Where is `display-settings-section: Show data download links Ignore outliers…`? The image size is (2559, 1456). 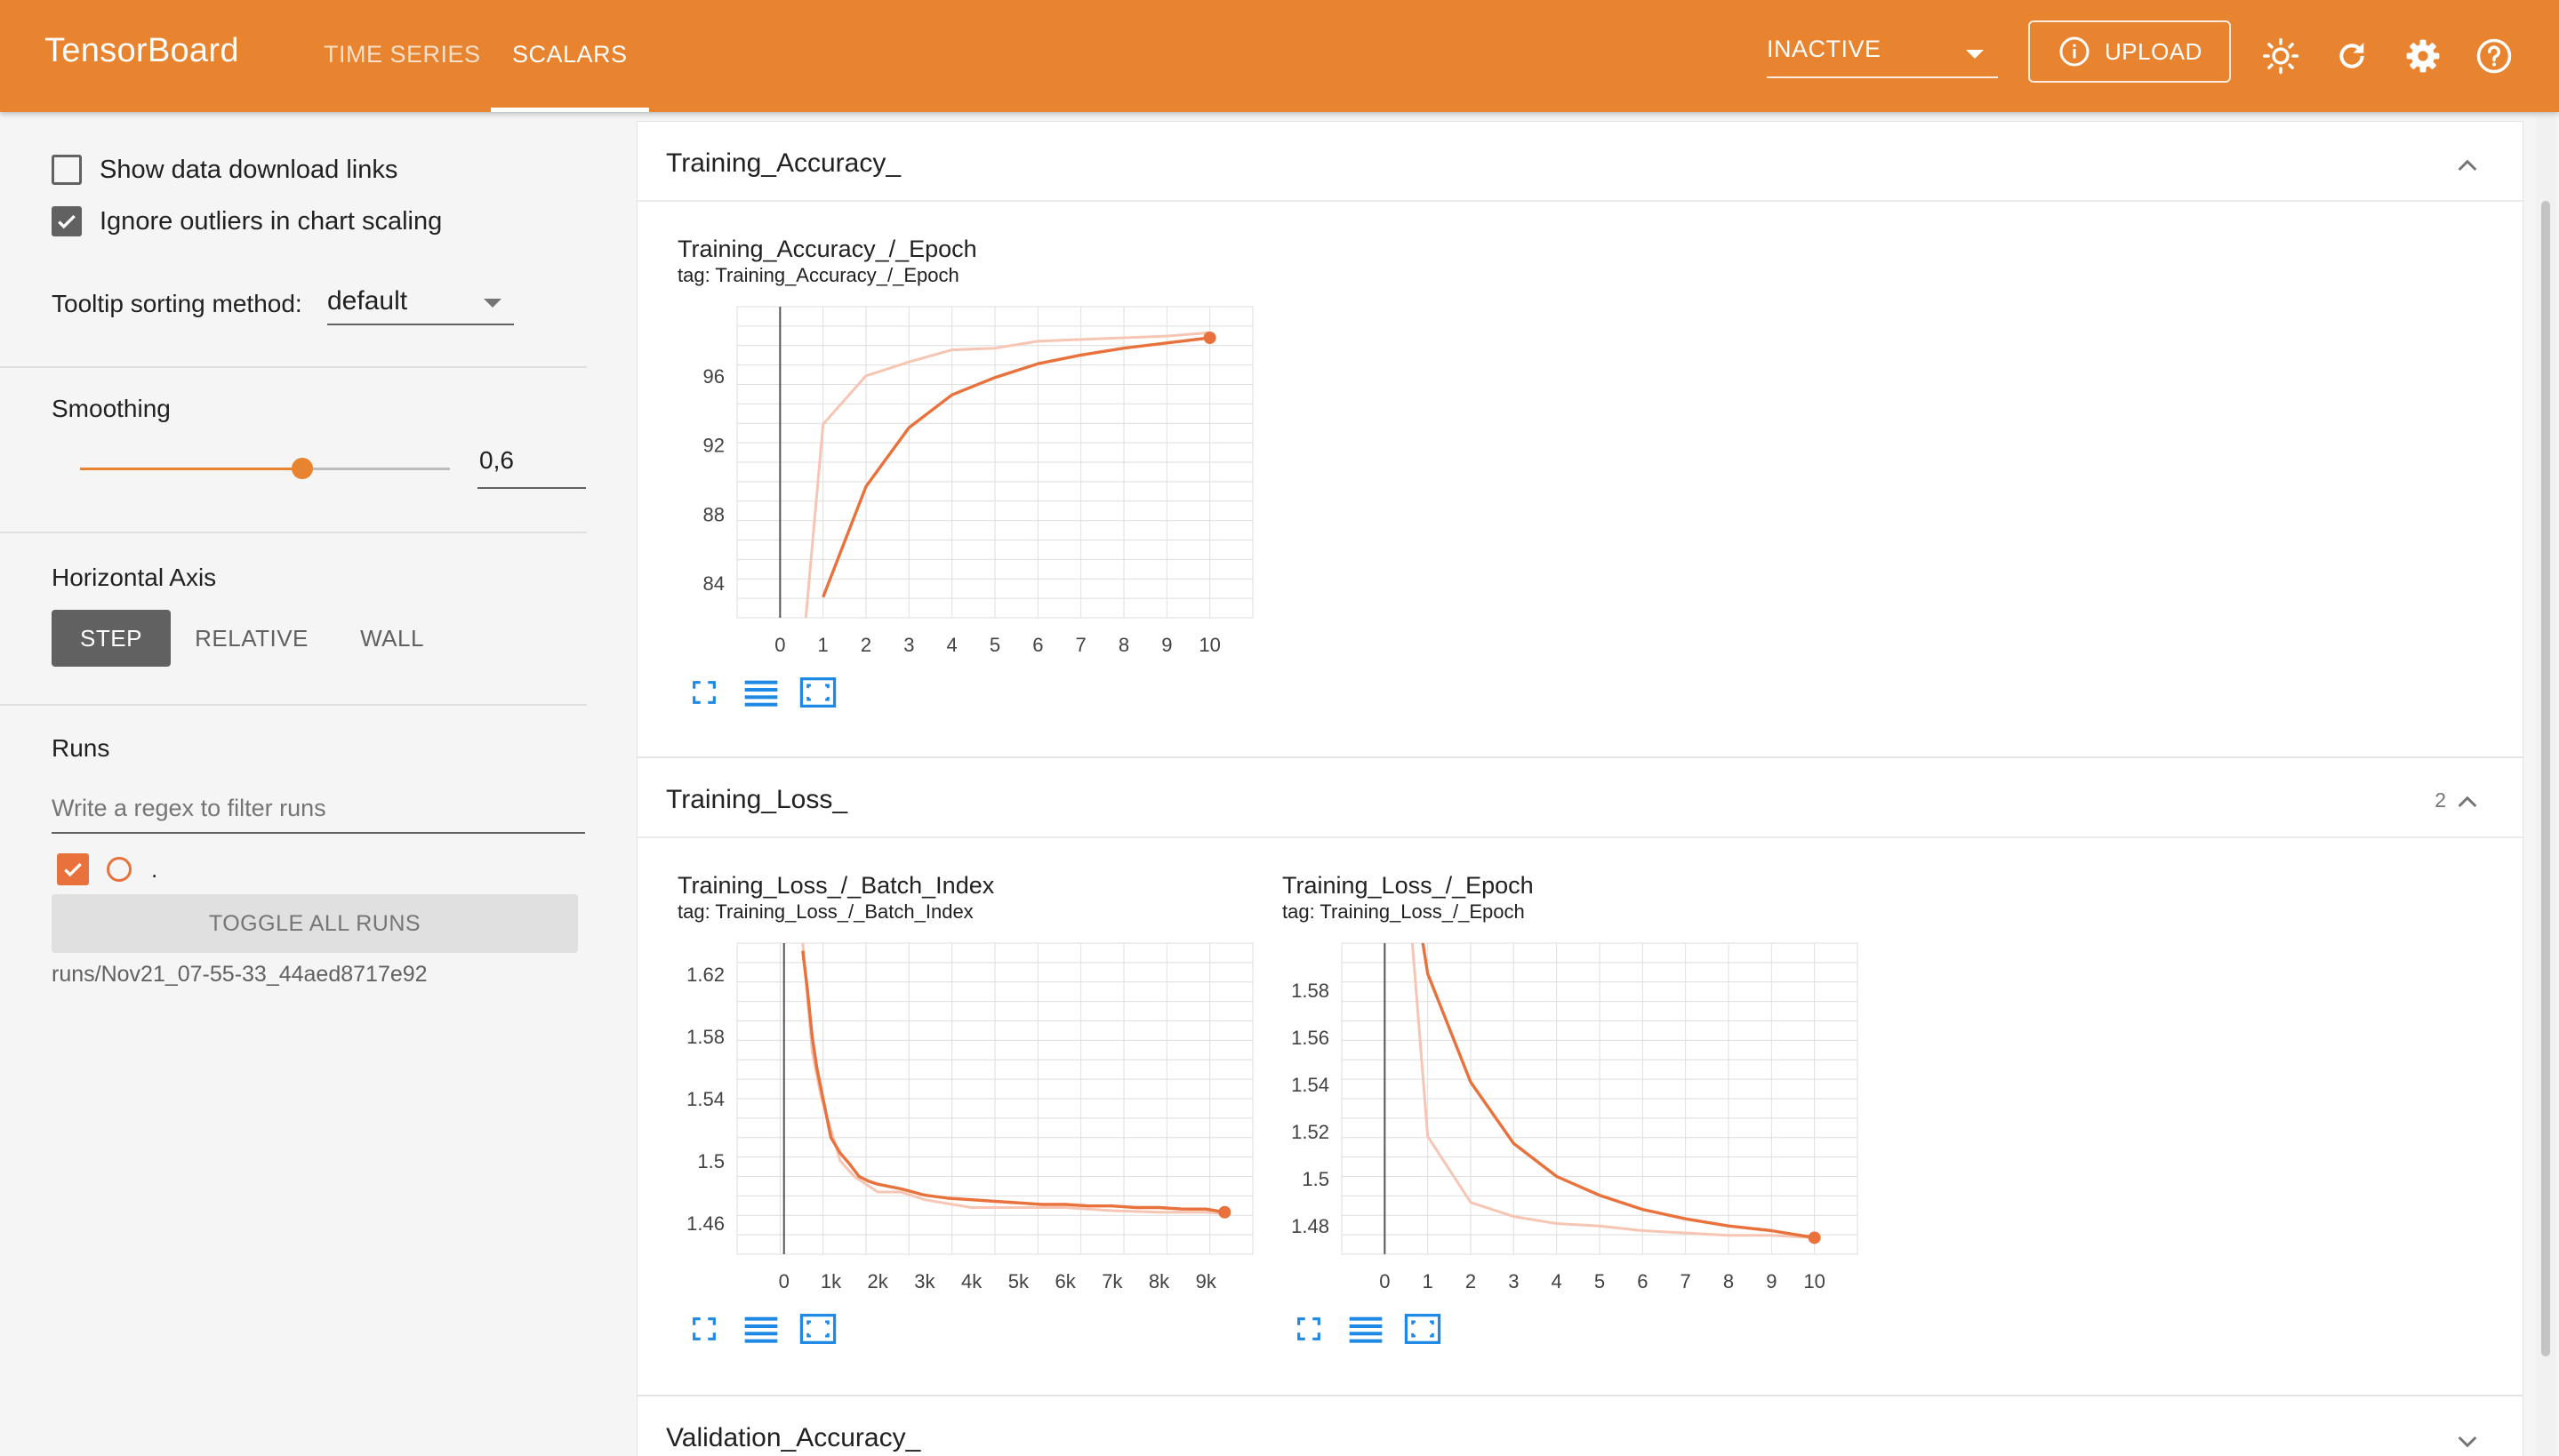 display-settings-section: Show data download links Ignore outliers… is located at coordinates (293, 240).